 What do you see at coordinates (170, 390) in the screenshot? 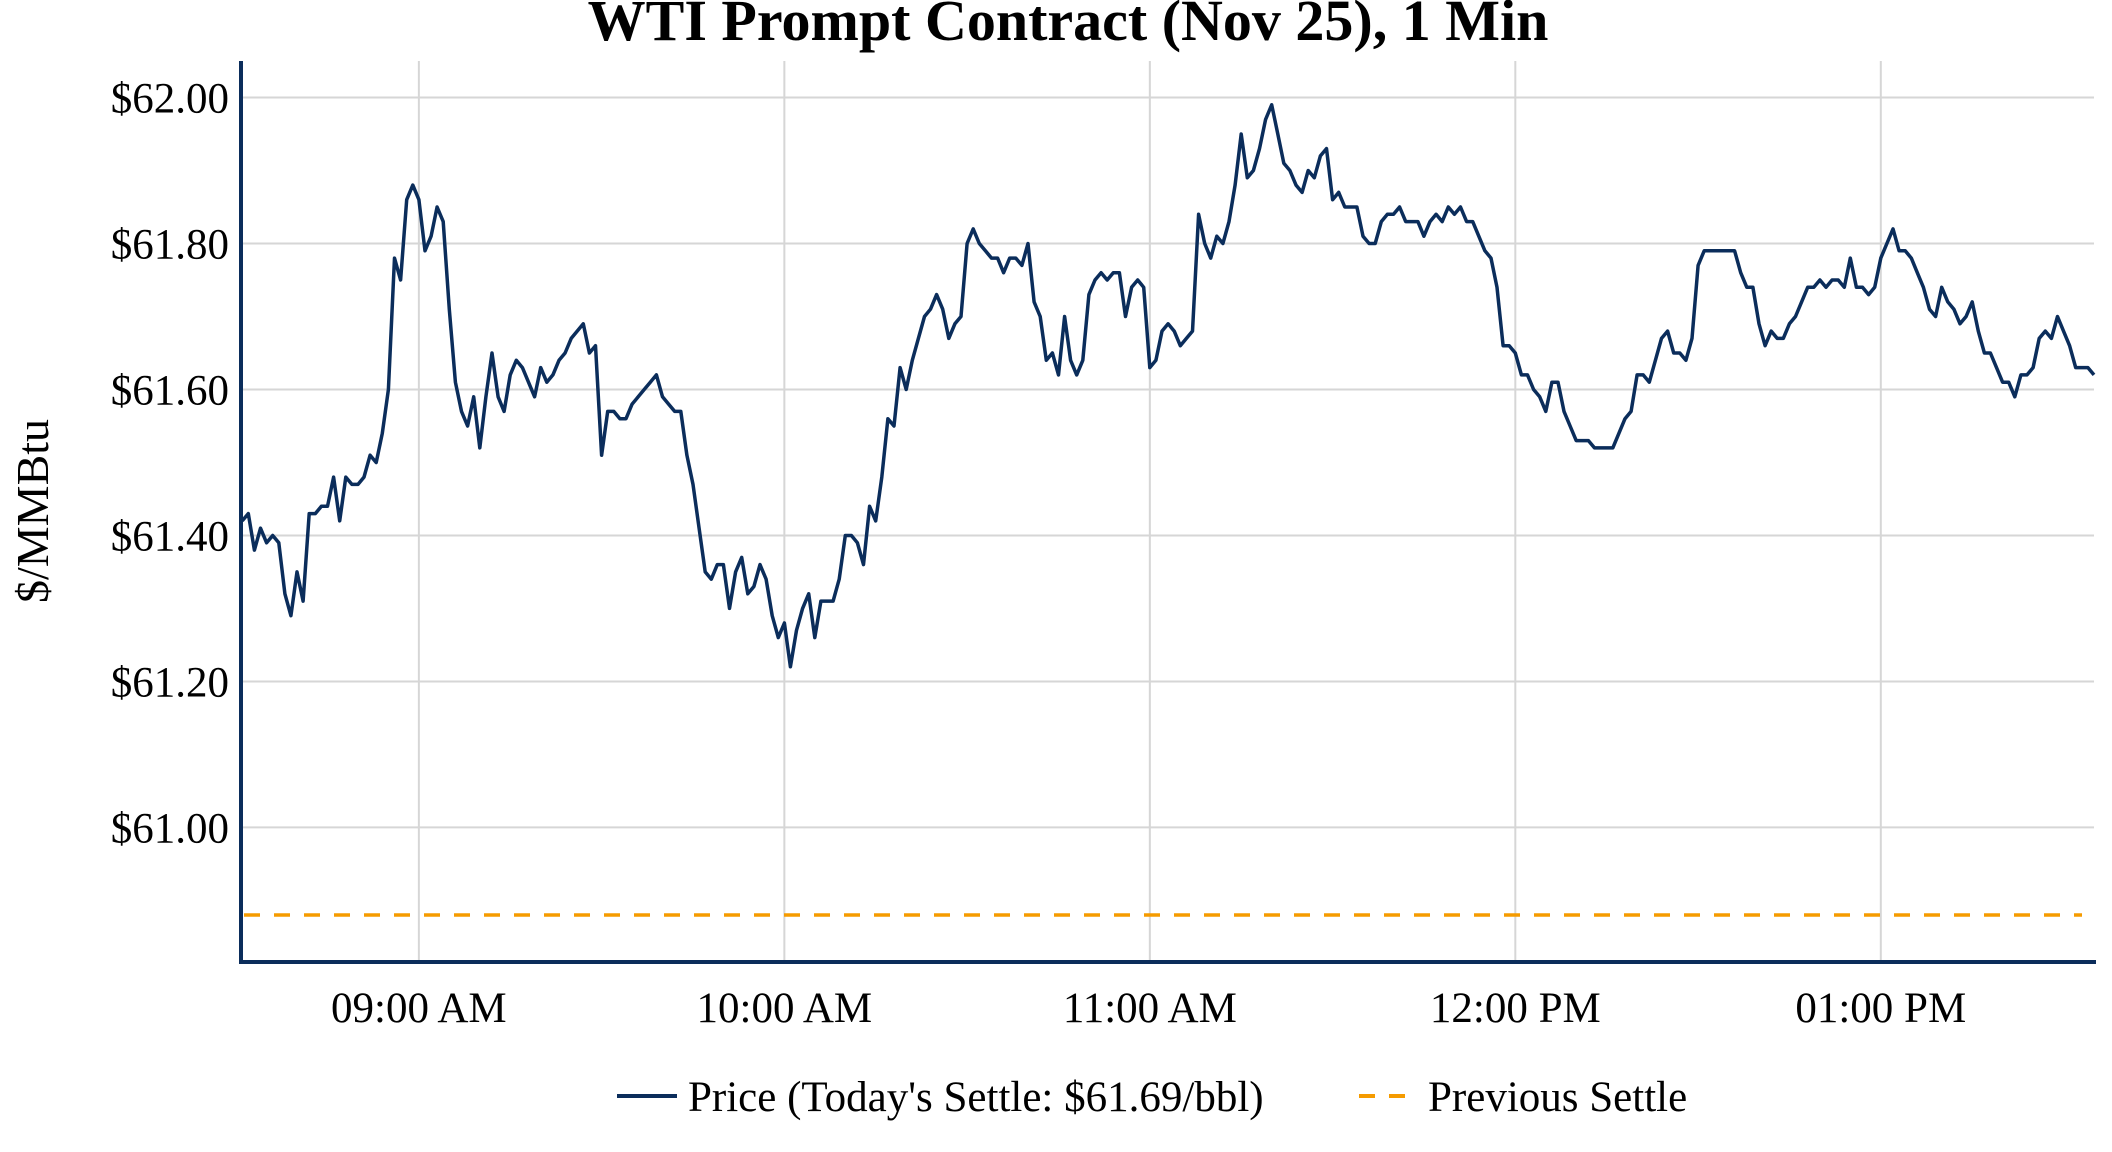
I see `y-tick-label: $61.60` at bounding box center [170, 390].